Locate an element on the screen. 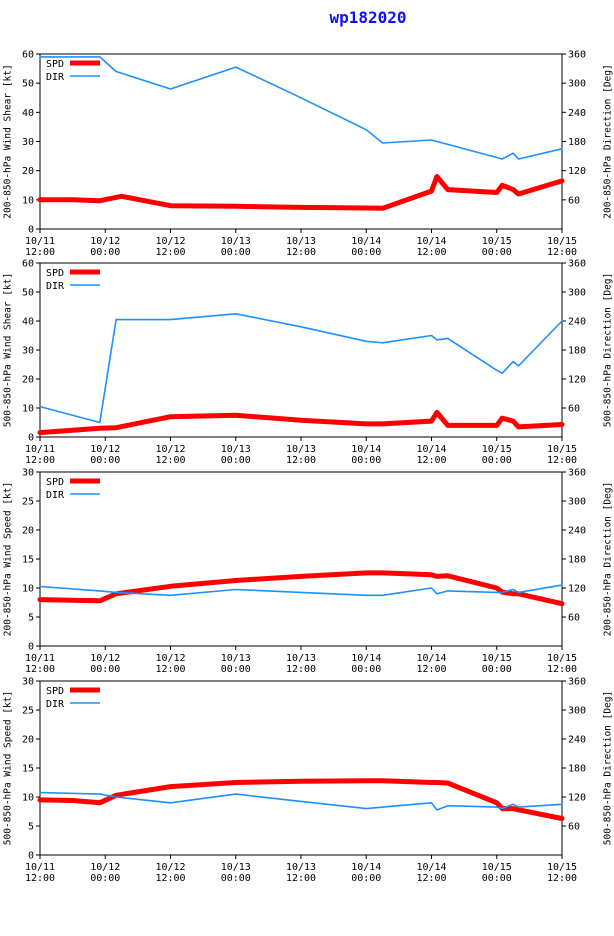  y-tick-label: 25 is located at coordinates (28, 502).